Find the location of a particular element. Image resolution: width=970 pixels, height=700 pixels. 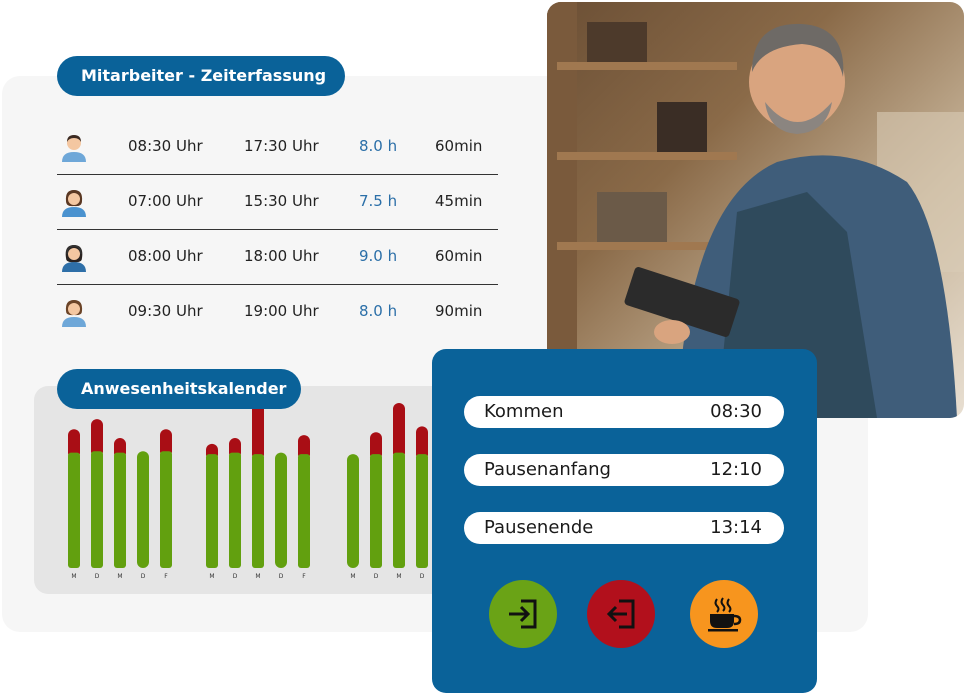

attendance-chart: MDMDFMDMDFMDMDF is located at coordinates (259, 487).